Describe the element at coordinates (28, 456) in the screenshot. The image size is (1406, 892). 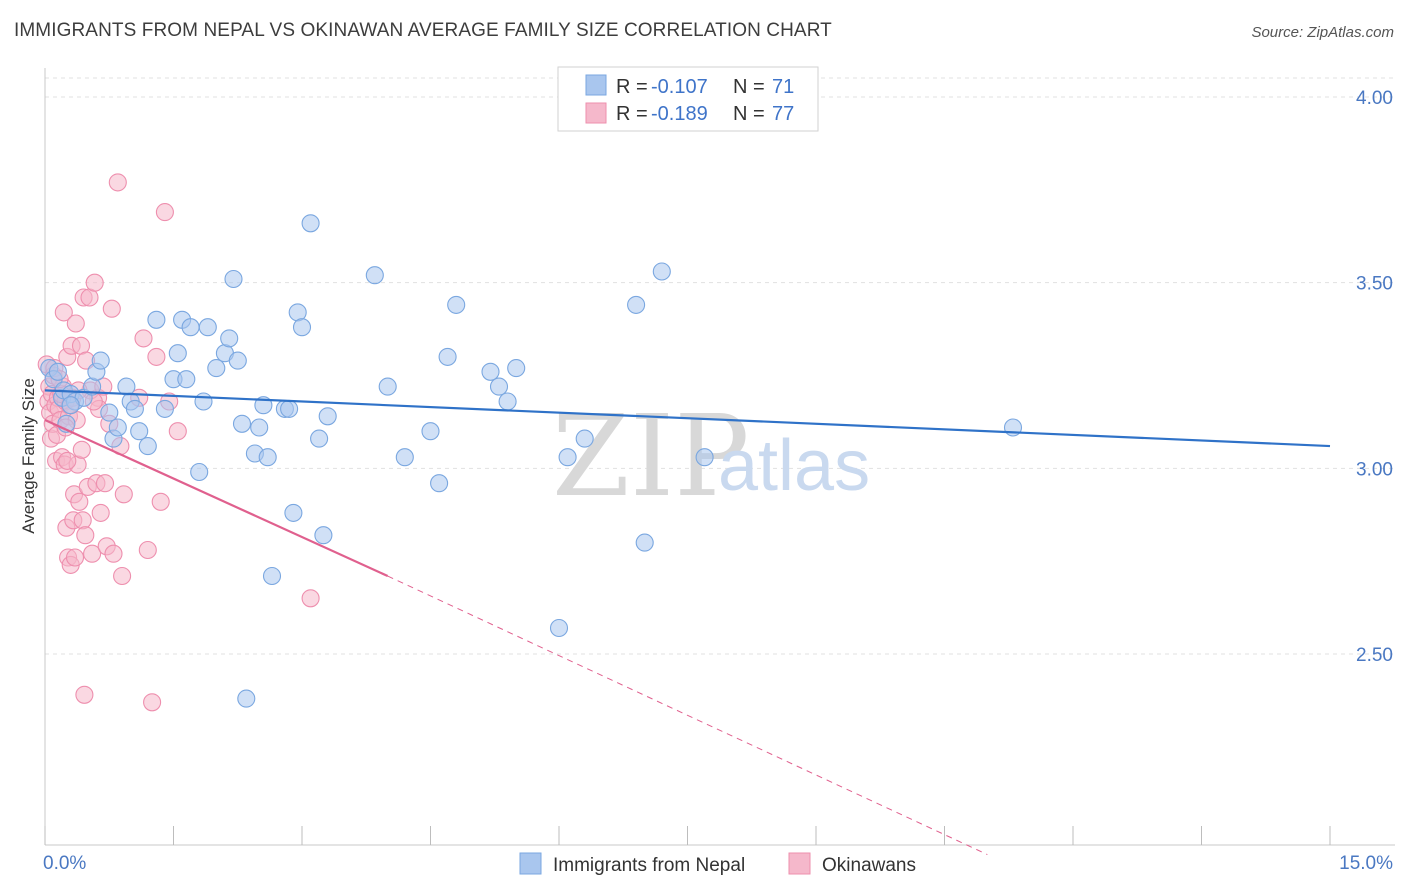
I see `y-axis-label: Average Family Size` at that location.